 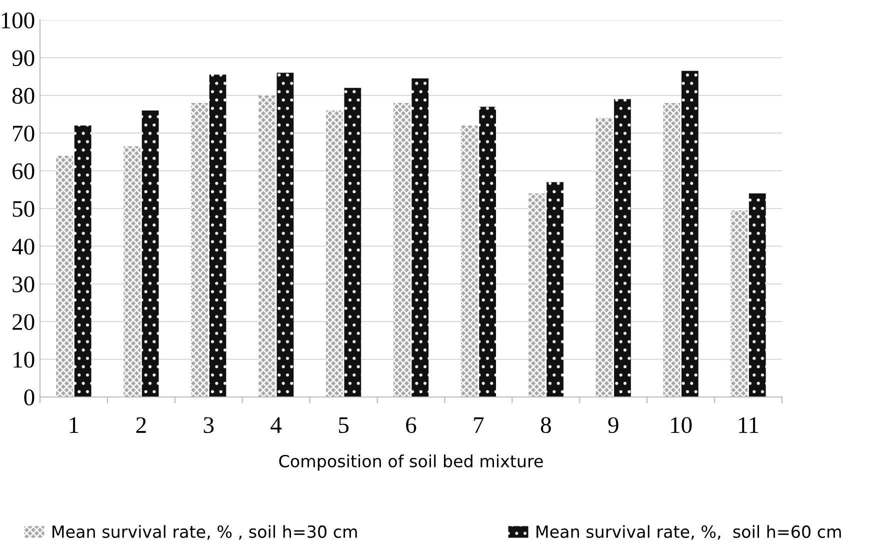 I want to click on x-tick-label: 1, so click(x=74, y=425).